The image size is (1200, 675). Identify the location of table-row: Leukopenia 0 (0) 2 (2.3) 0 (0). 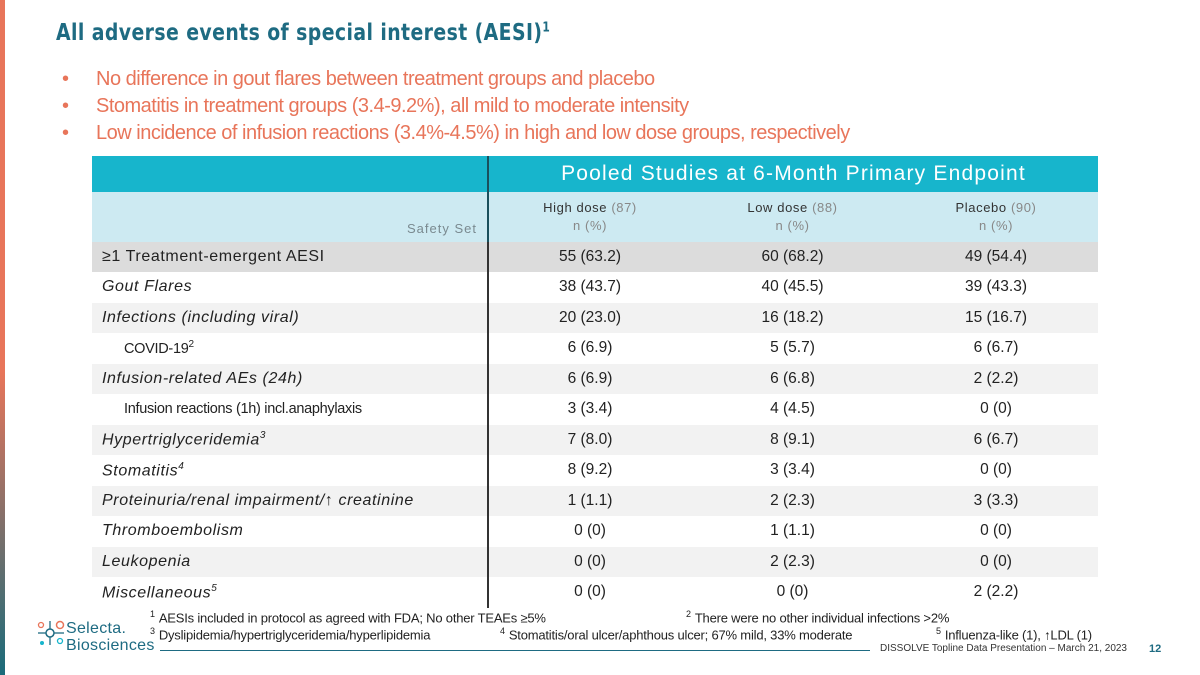
(595, 562).